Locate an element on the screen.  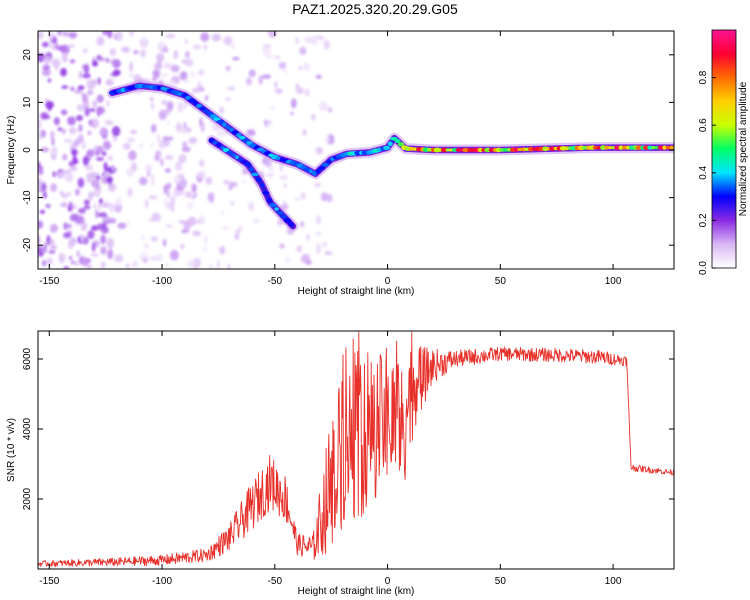
snr-ytick-label: 2000 is located at coordinates (27, 498).